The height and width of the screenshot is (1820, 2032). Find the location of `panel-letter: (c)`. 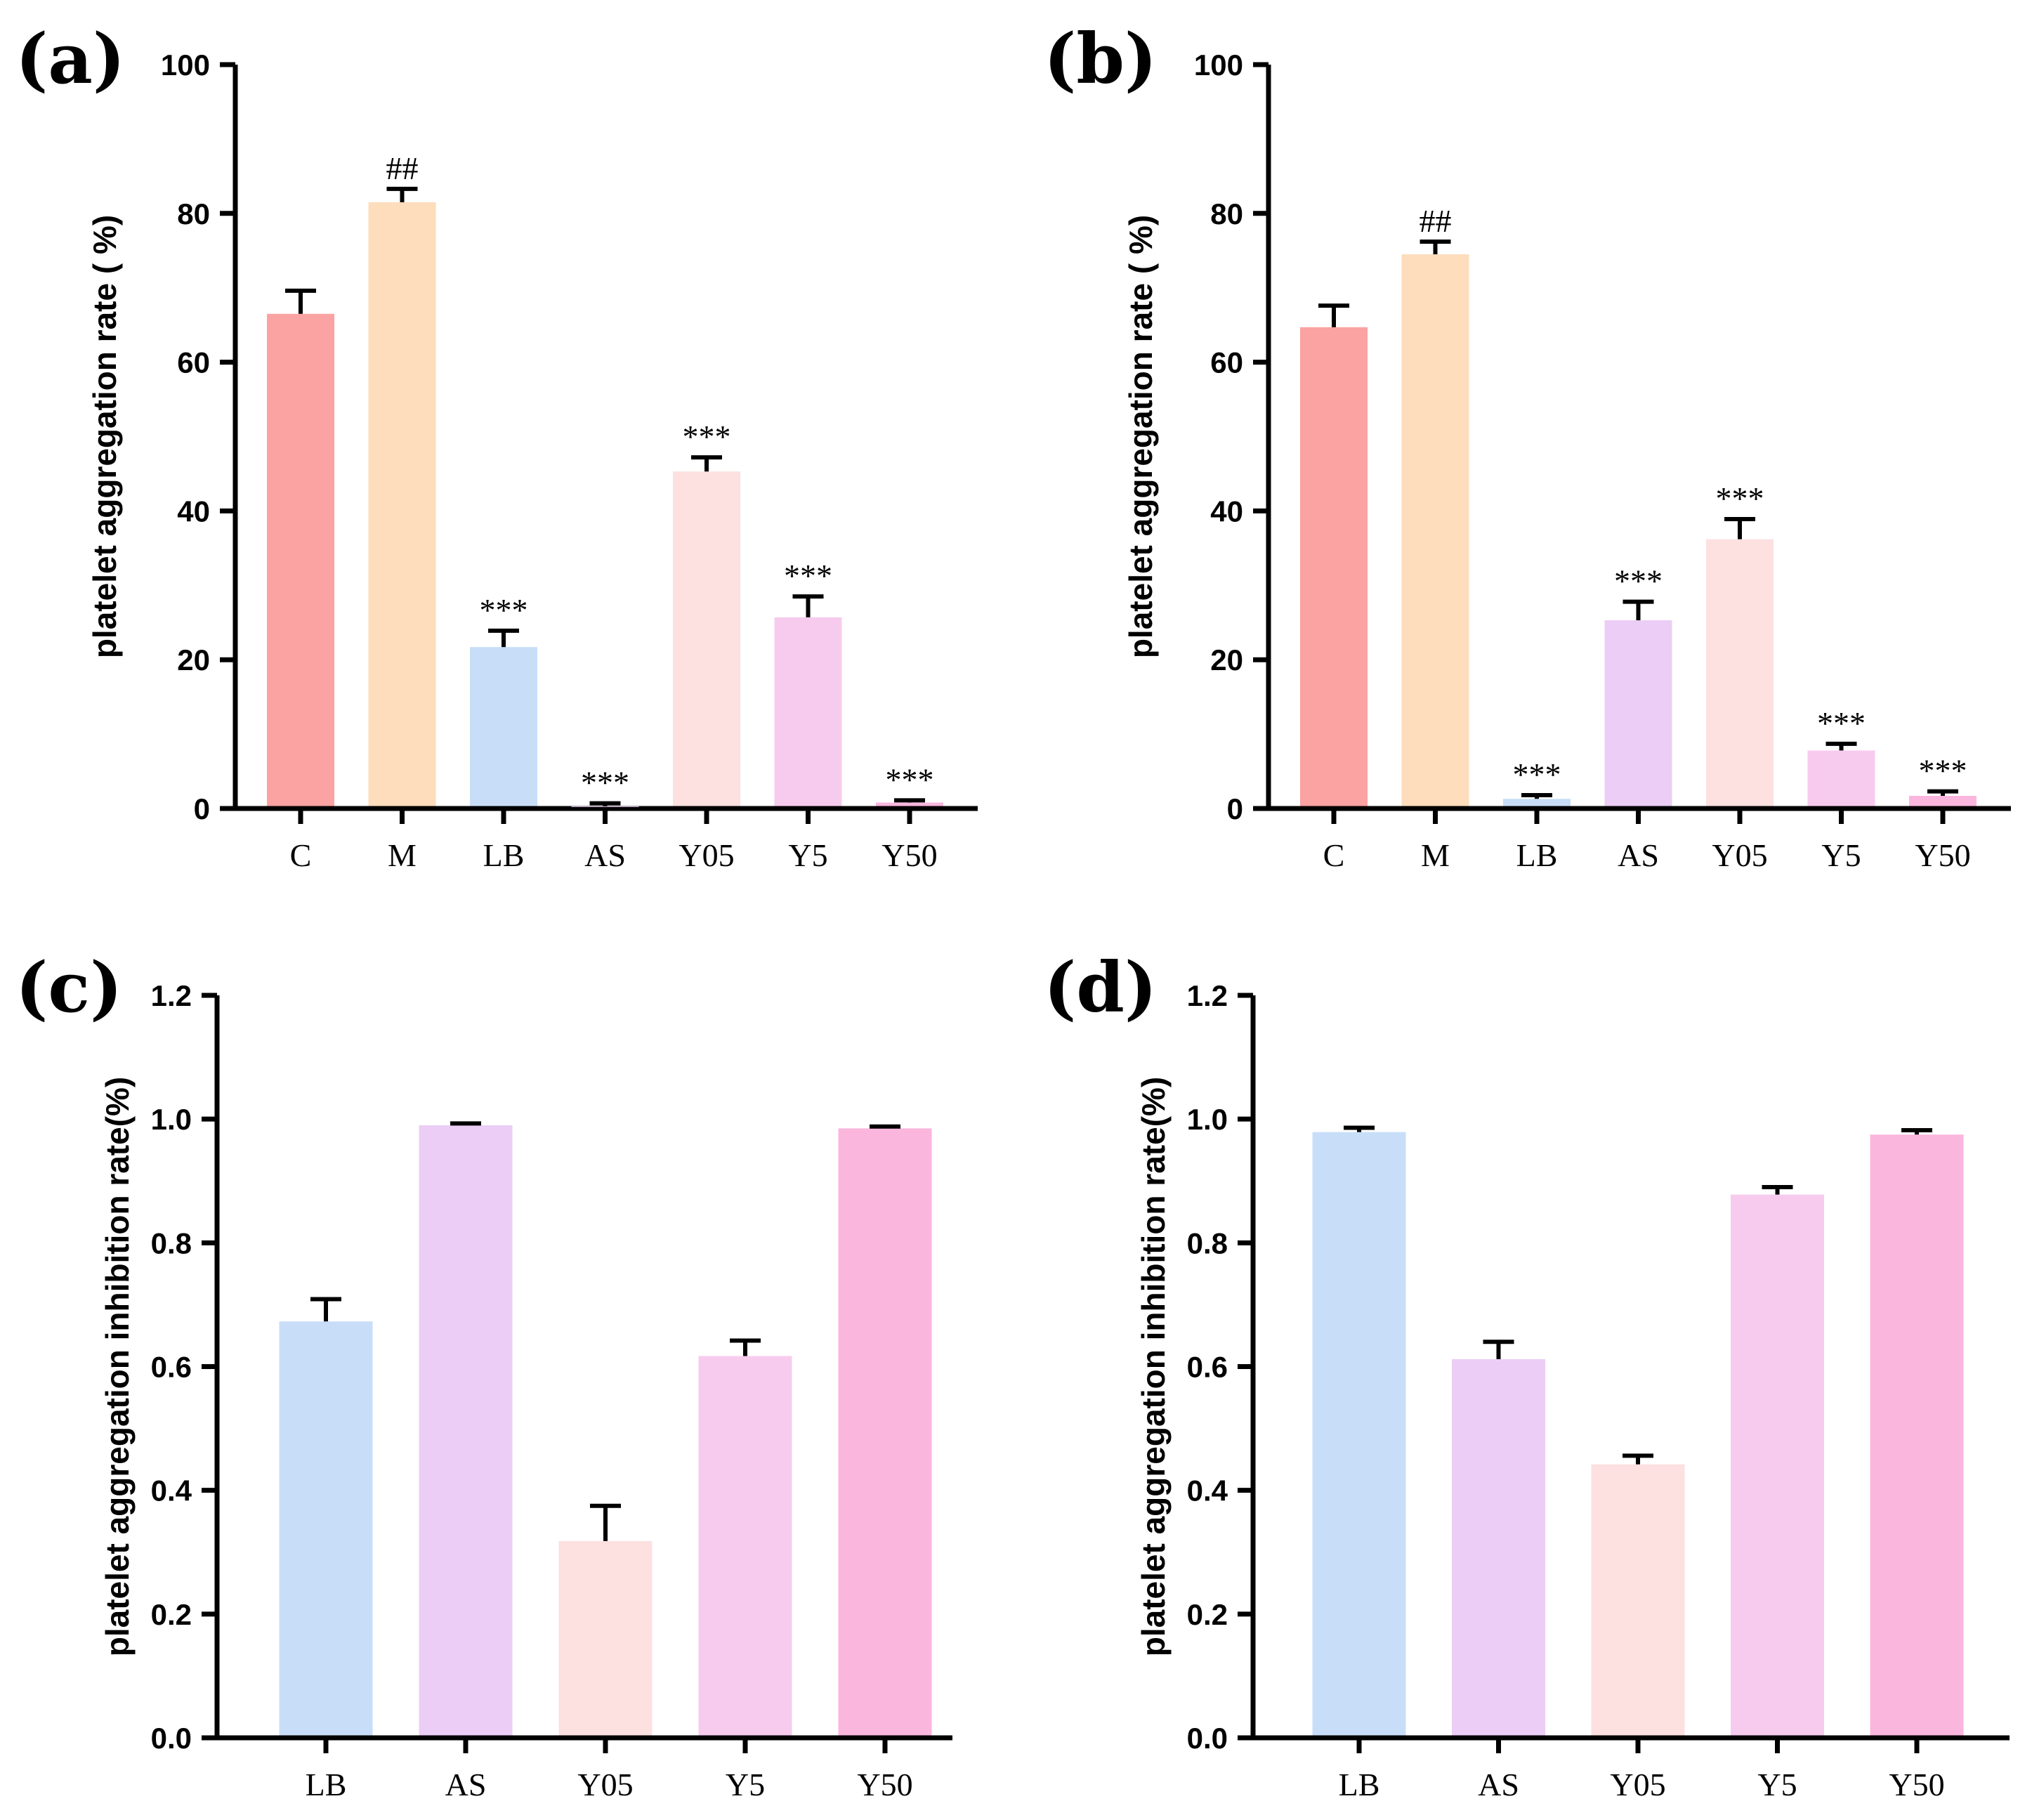

panel-letter: (c) is located at coordinates (68, 988).